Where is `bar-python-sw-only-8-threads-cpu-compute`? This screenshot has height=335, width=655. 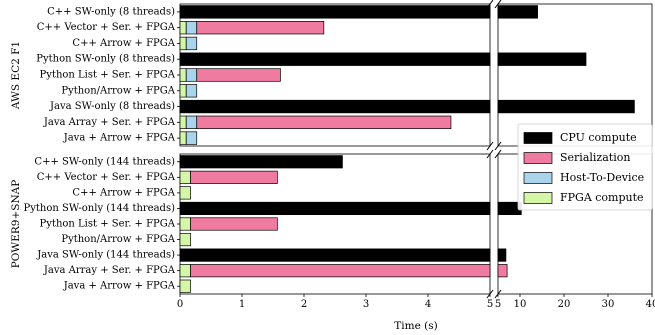 bar-python-sw-only-8-threads-cpu-compute is located at coordinates (335, 59).